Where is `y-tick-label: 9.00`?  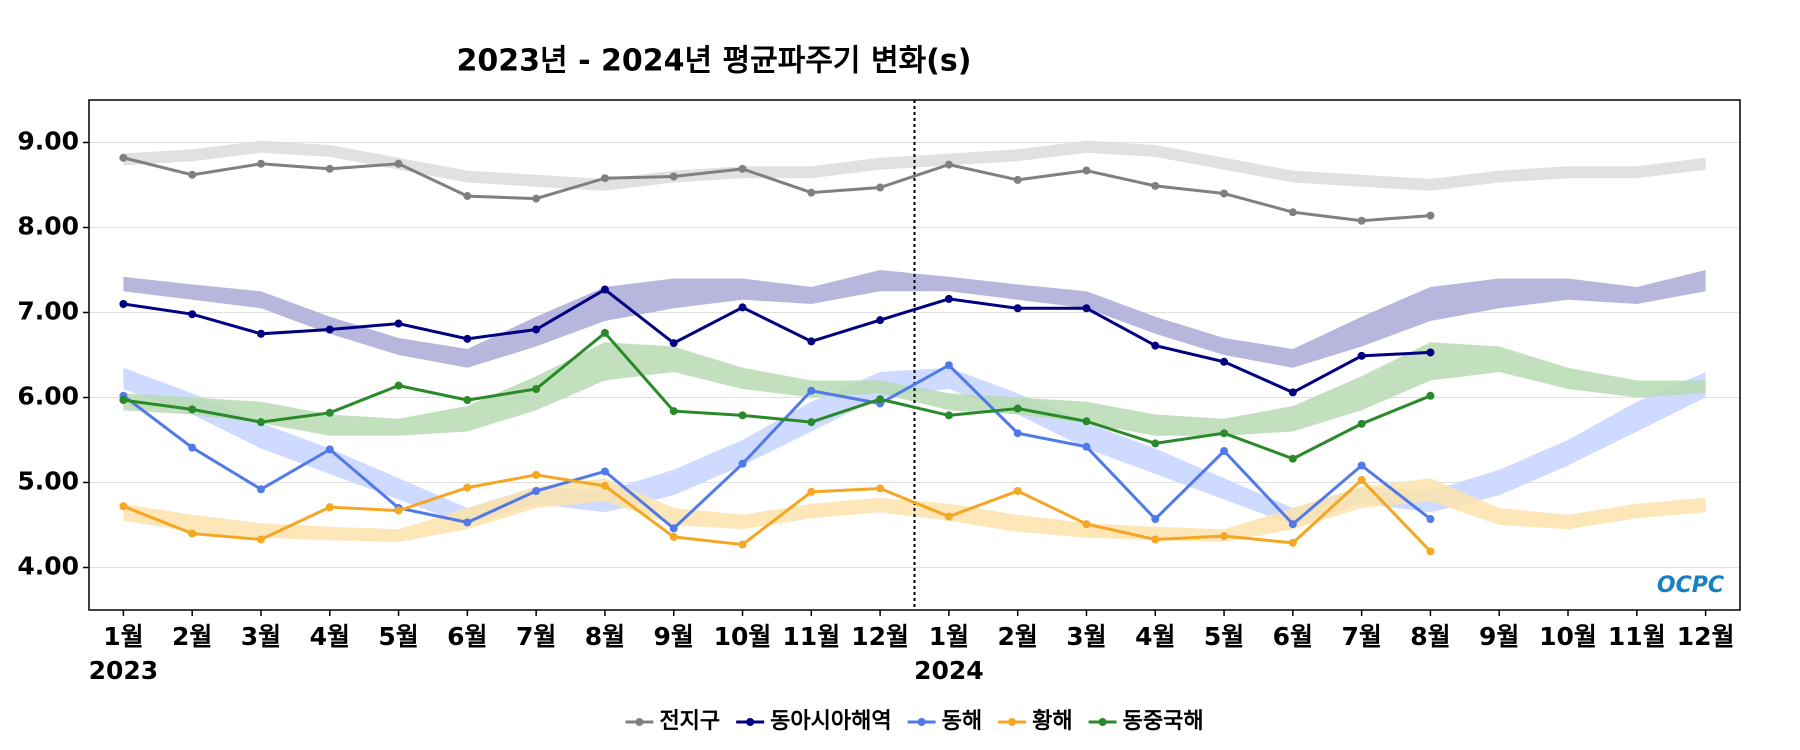
y-tick-label: 9.00 is located at coordinates (48, 141).